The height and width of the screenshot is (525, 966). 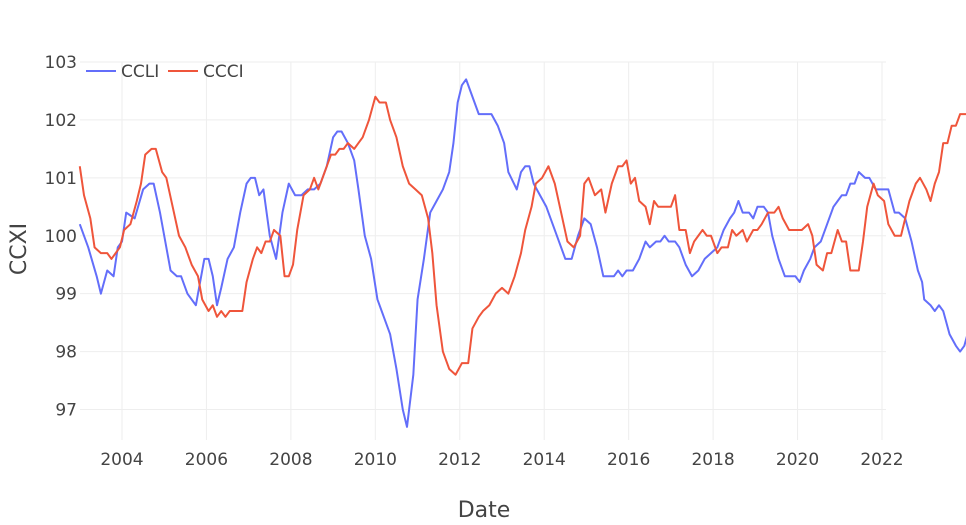 I want to click on x-tick-label: 2008, so click(x=290, y=460).